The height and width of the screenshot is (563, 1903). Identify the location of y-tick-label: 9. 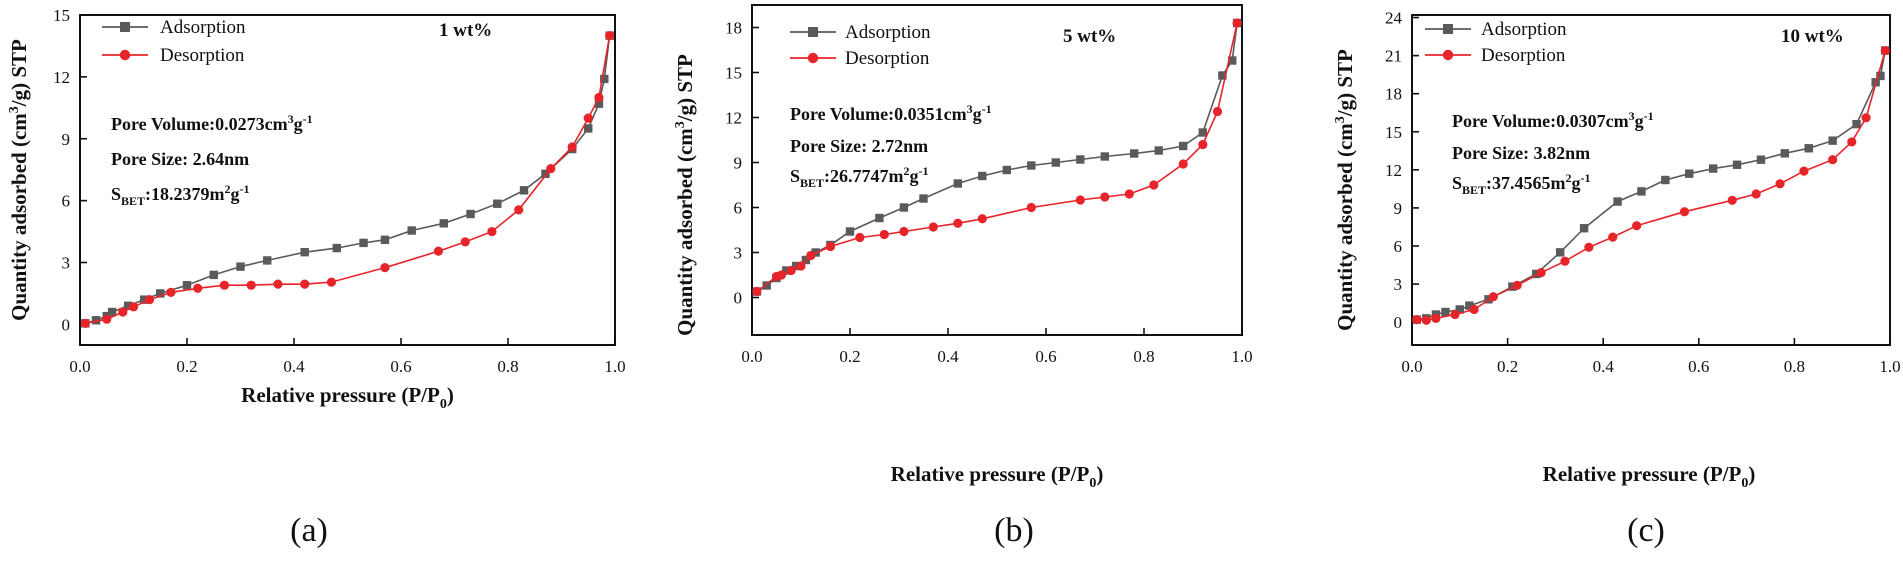
(738, 163).